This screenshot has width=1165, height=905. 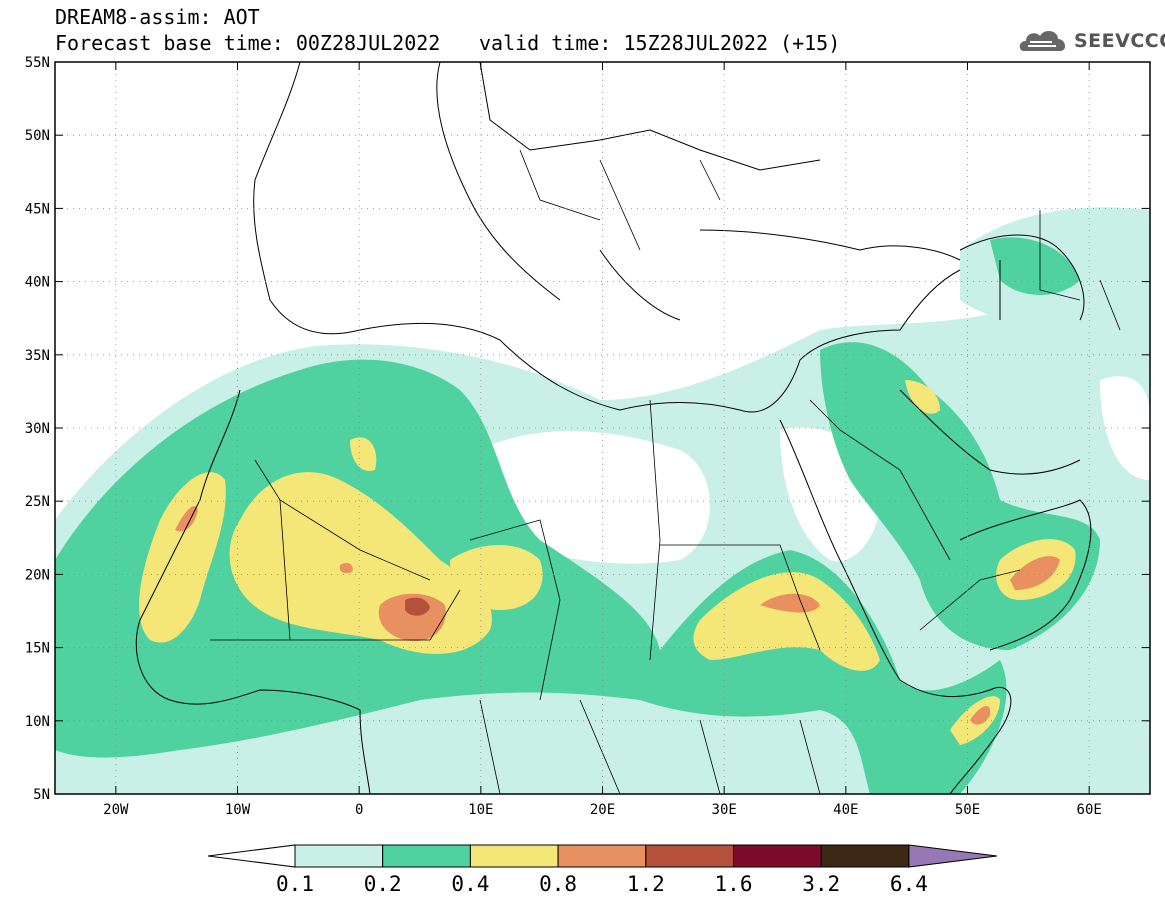 I want to click on lon-tick-label: 60E, so click(x=1089, y=810).